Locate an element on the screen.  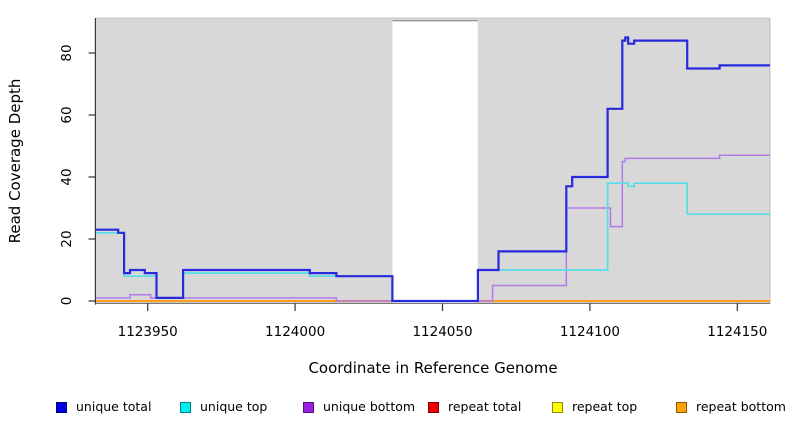
x-axis-title: Coordinate in Reference Genome is located at coordinates (432, 368).